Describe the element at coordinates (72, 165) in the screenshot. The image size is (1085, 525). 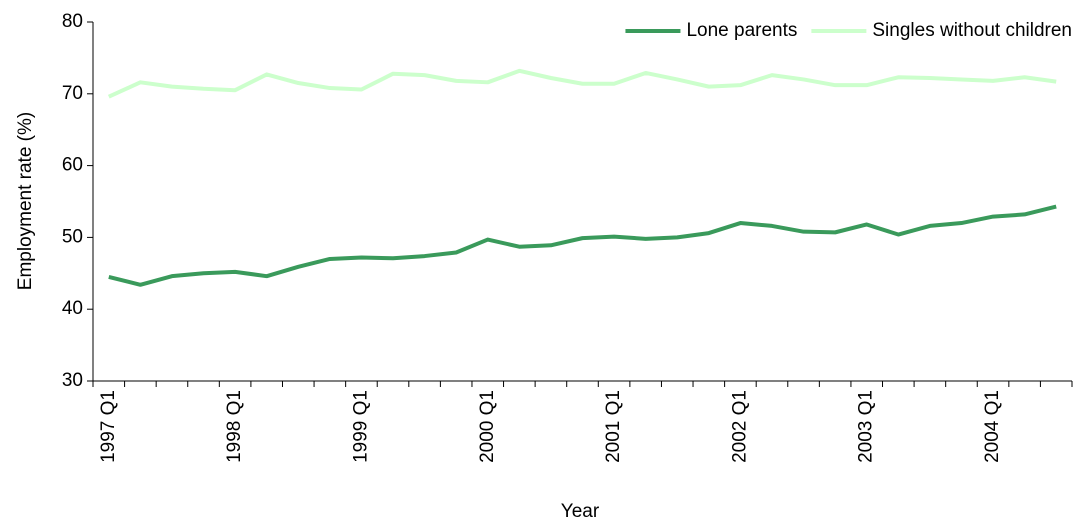
I see `y-tick-label: 60` at that location.